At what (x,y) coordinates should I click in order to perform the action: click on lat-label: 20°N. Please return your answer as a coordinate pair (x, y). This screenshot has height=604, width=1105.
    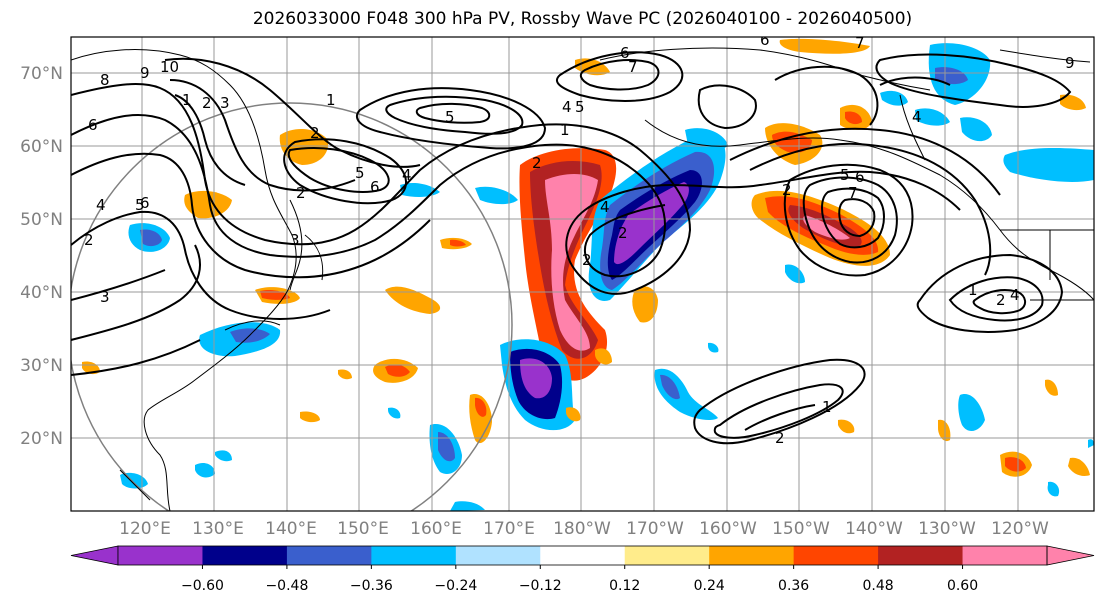
    Looking at the image, I should click on (41, 439).